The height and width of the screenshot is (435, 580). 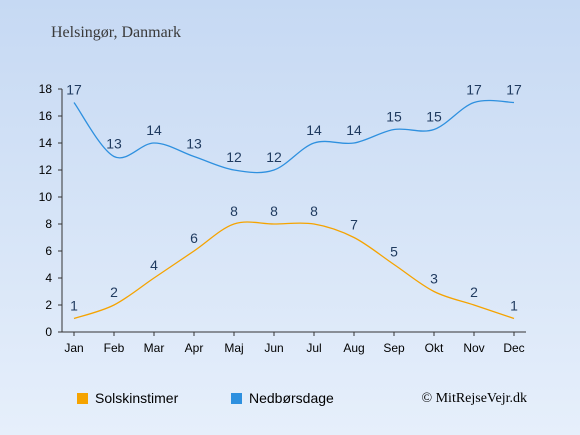 I want to click on x-tick-label: Jun, so click(x=273, y=348).